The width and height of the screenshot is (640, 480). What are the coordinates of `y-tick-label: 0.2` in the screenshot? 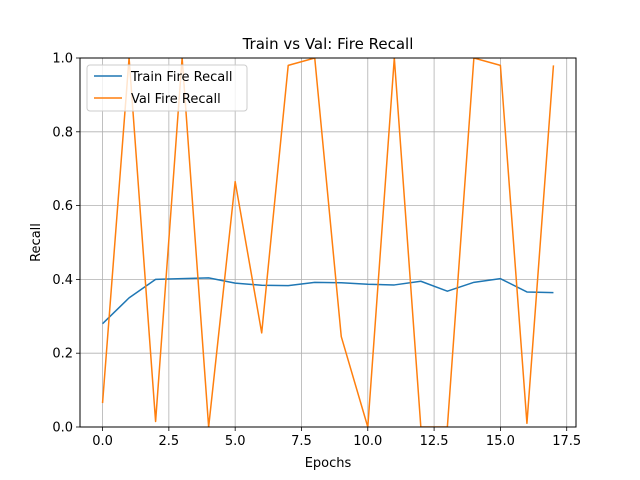 It's located at (62, 354).